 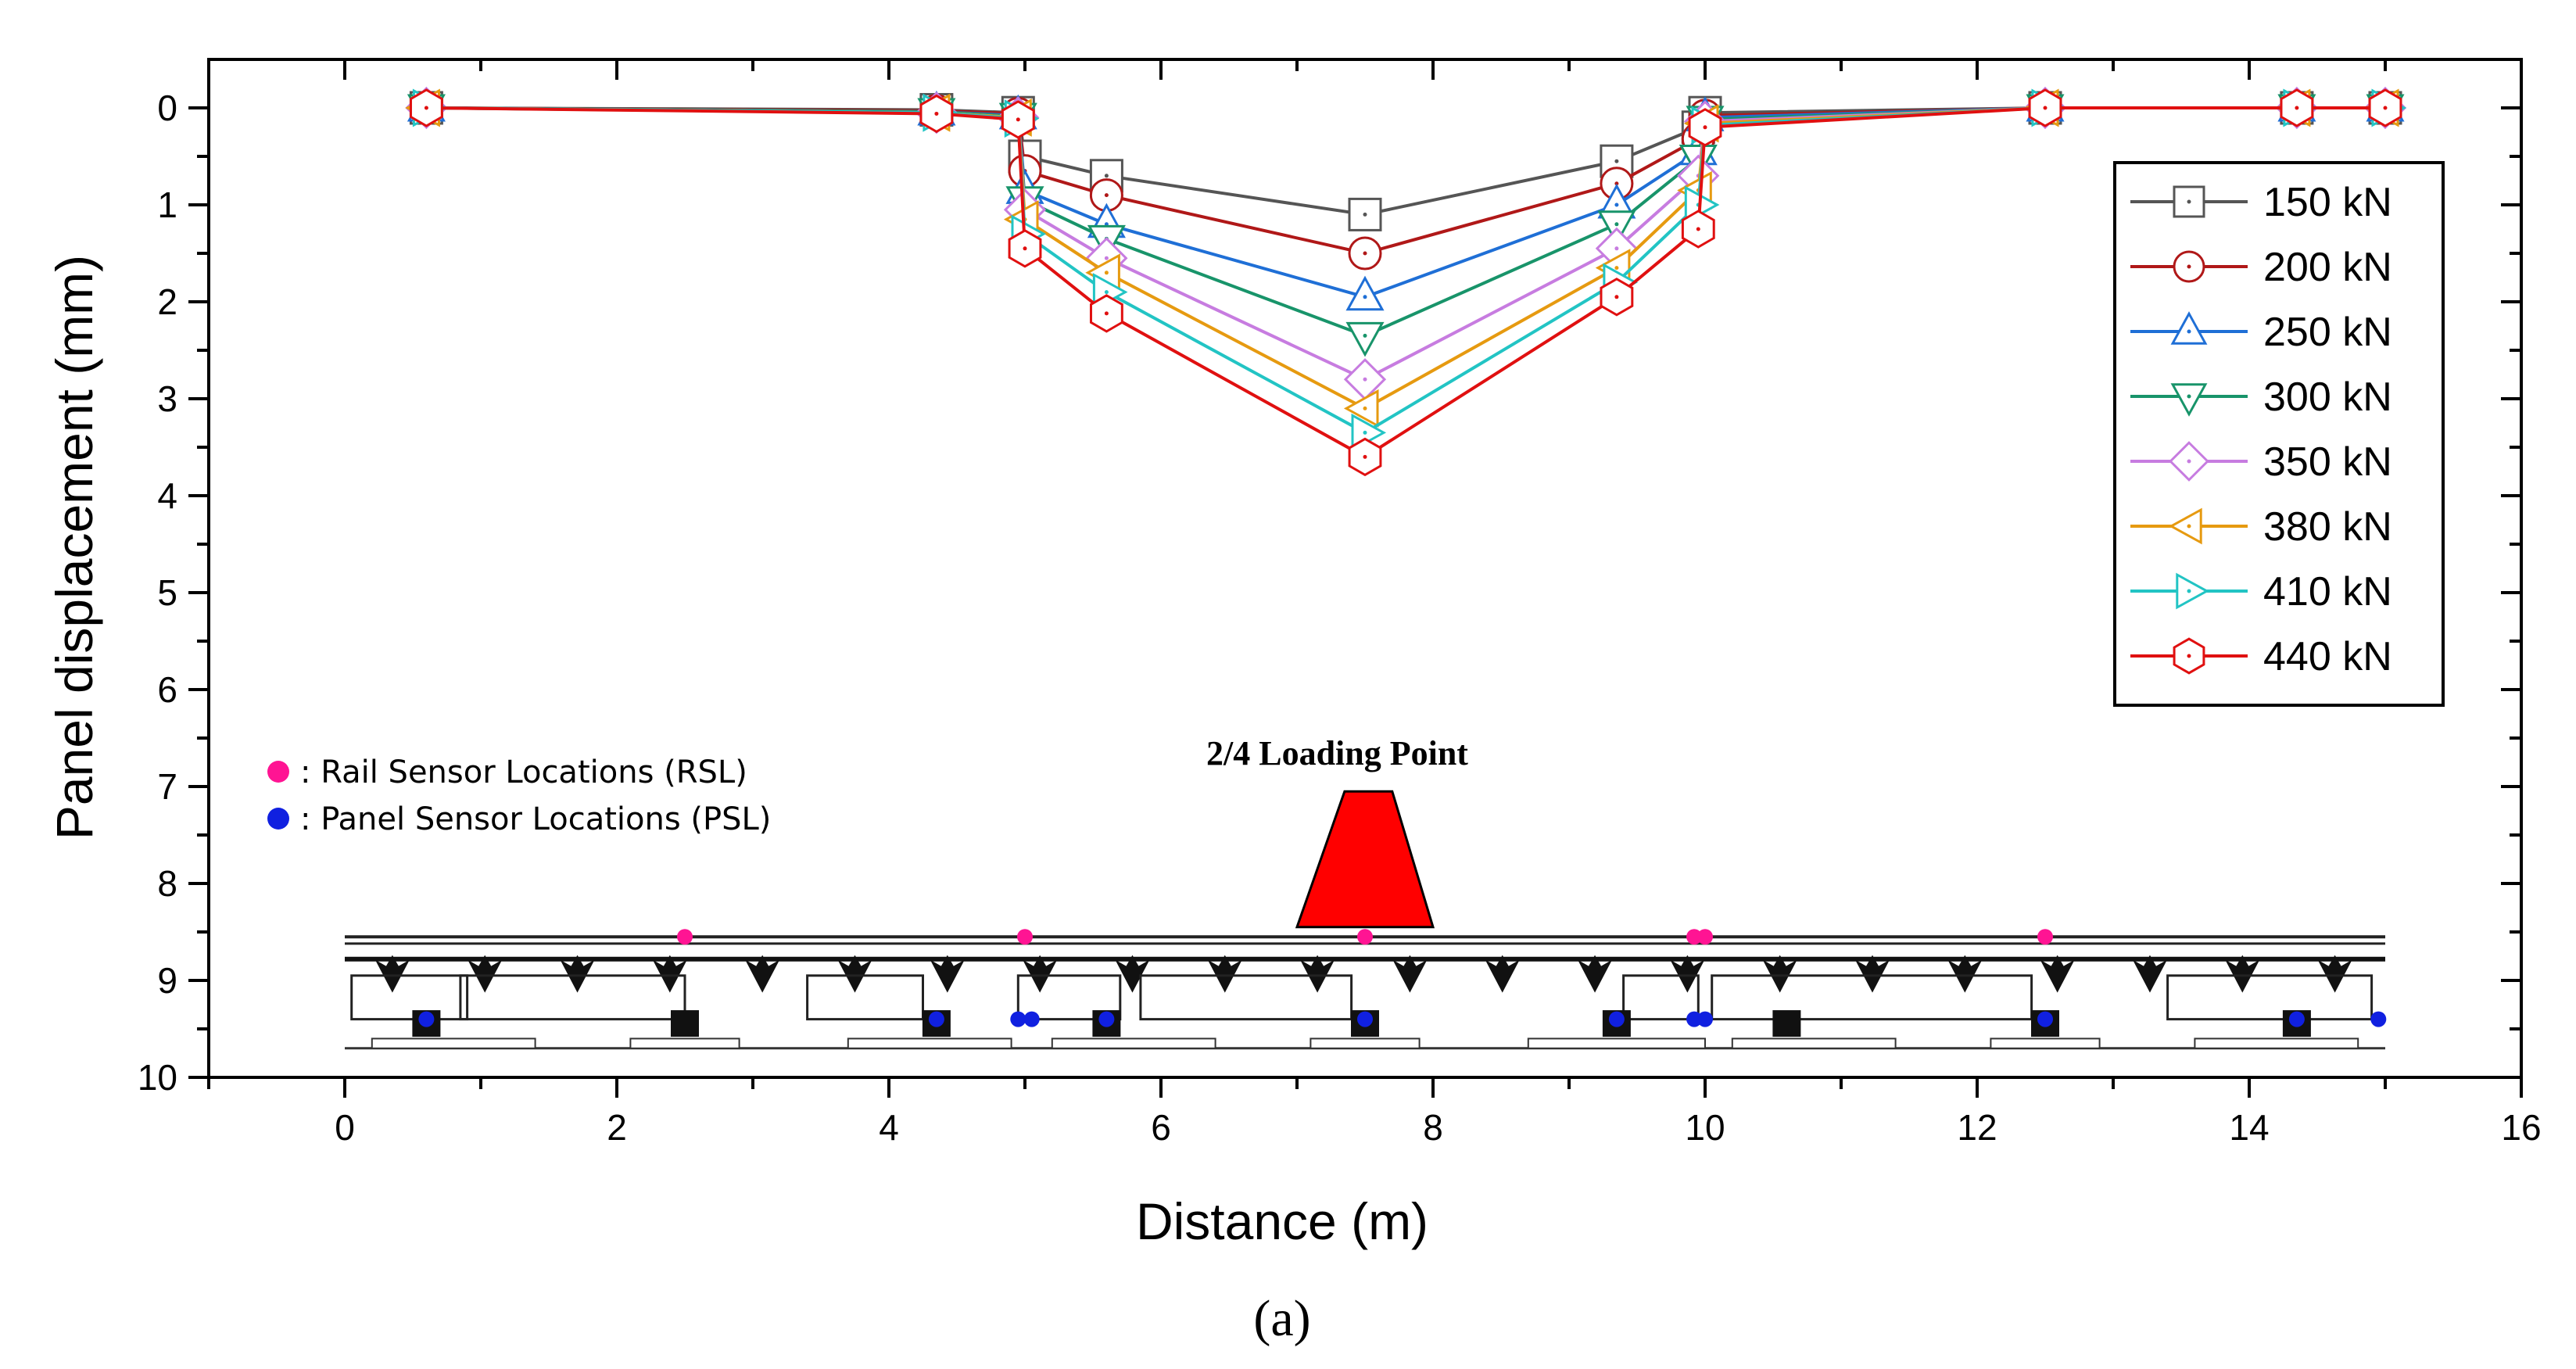 What do you see at coordinates (278, 819) in the screenshot?
I see `psl-dot-icon` at bounding box center [278, 819].